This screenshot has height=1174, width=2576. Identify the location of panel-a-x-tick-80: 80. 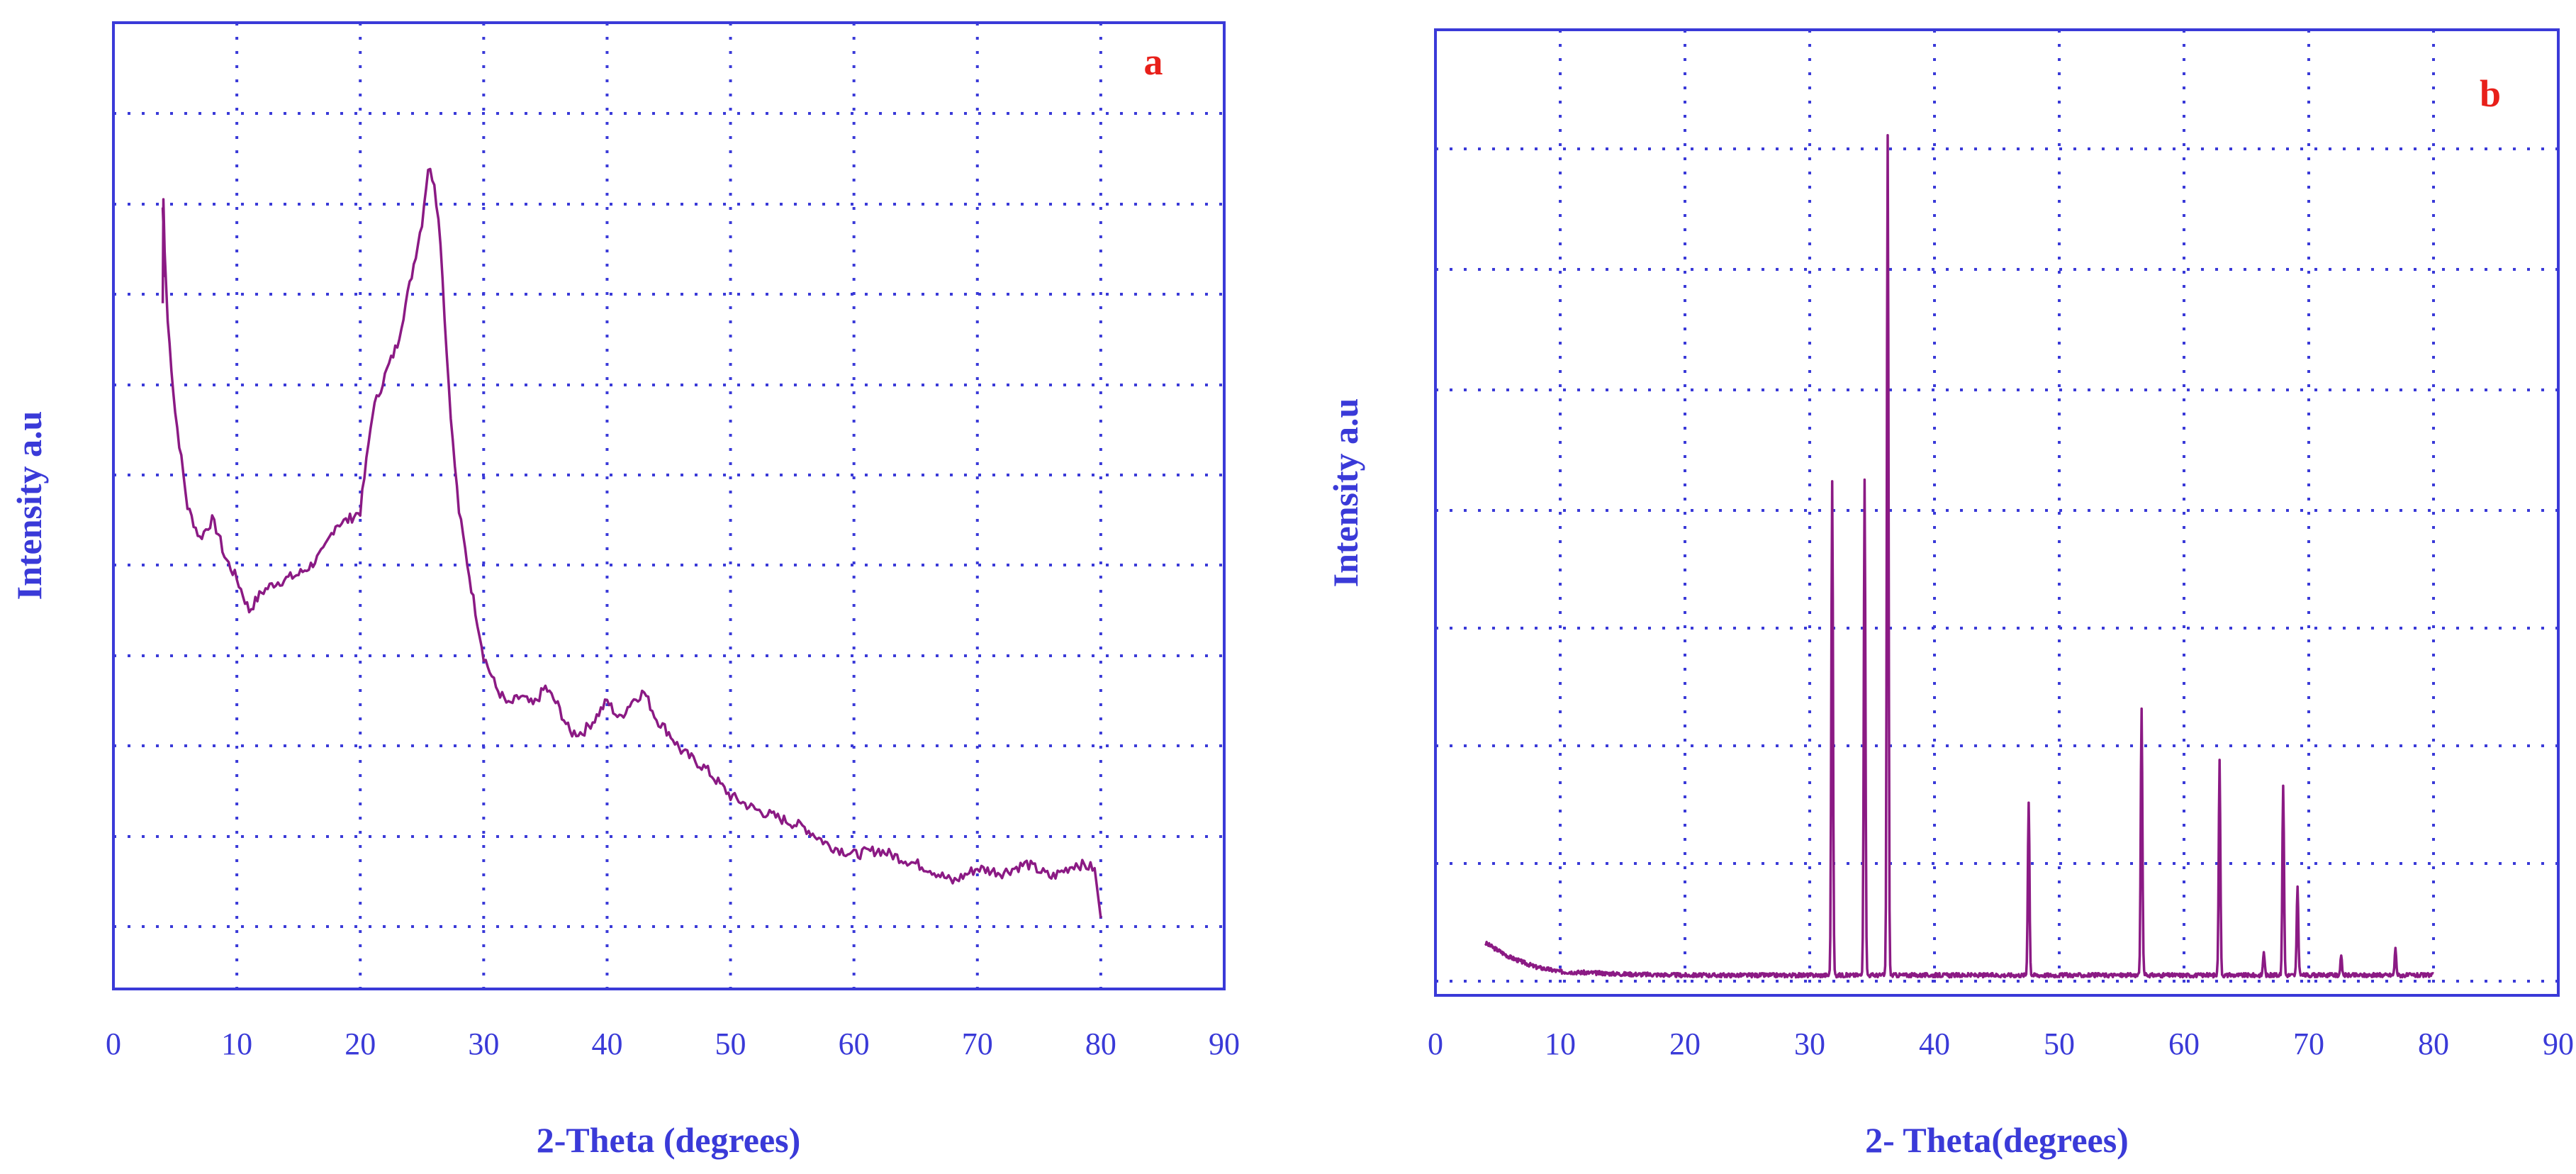
(1100, 1044).